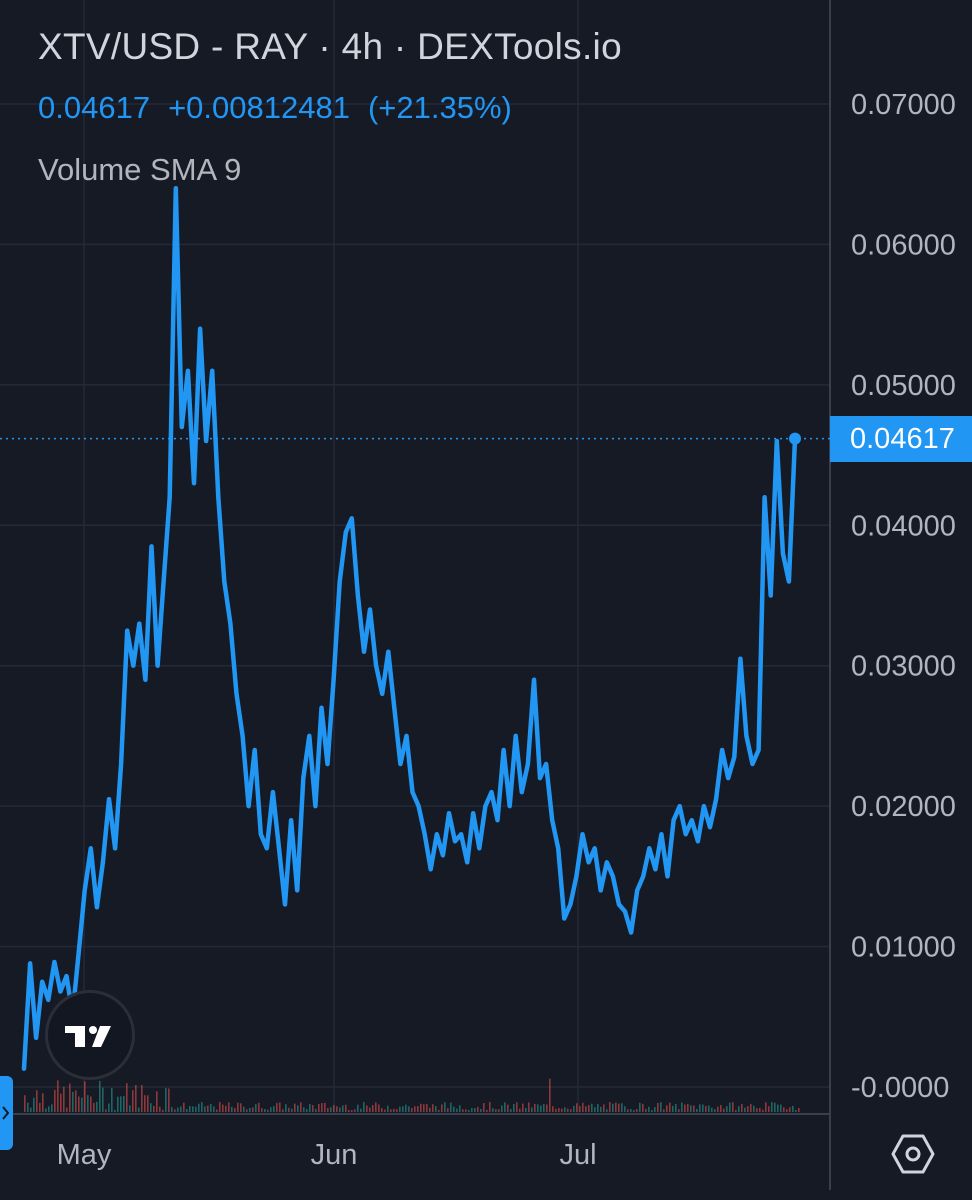 This screenshot has width=972, height=1200. I want to click on tradingview-logo-icon, so click(90, 1035).